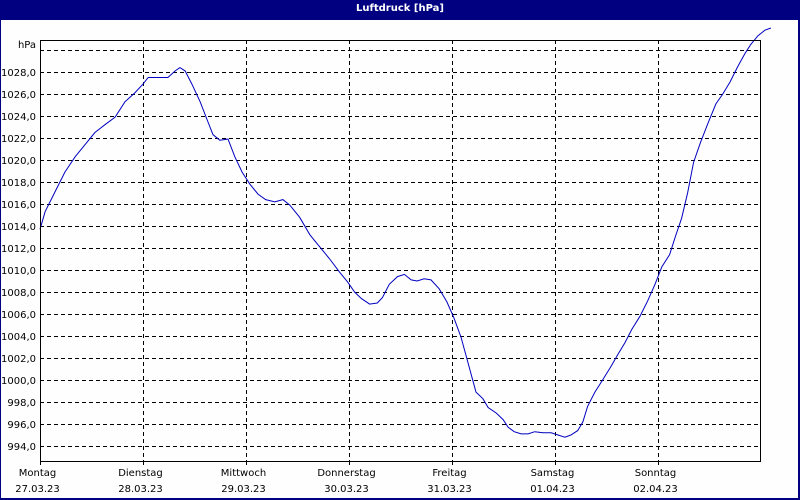  What do you see at coordinates (18, 205) in the screenshot?
I see `y-tick-label: 1016,0` at bounding box center [18, 205].